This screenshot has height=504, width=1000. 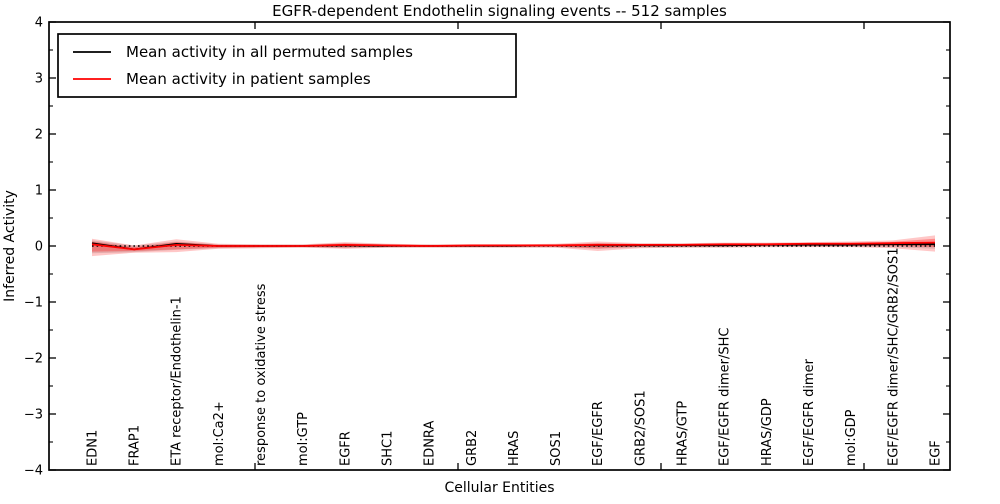 I want to click on x-category-label: response to oxidative stress, so click(x=261, y=374).